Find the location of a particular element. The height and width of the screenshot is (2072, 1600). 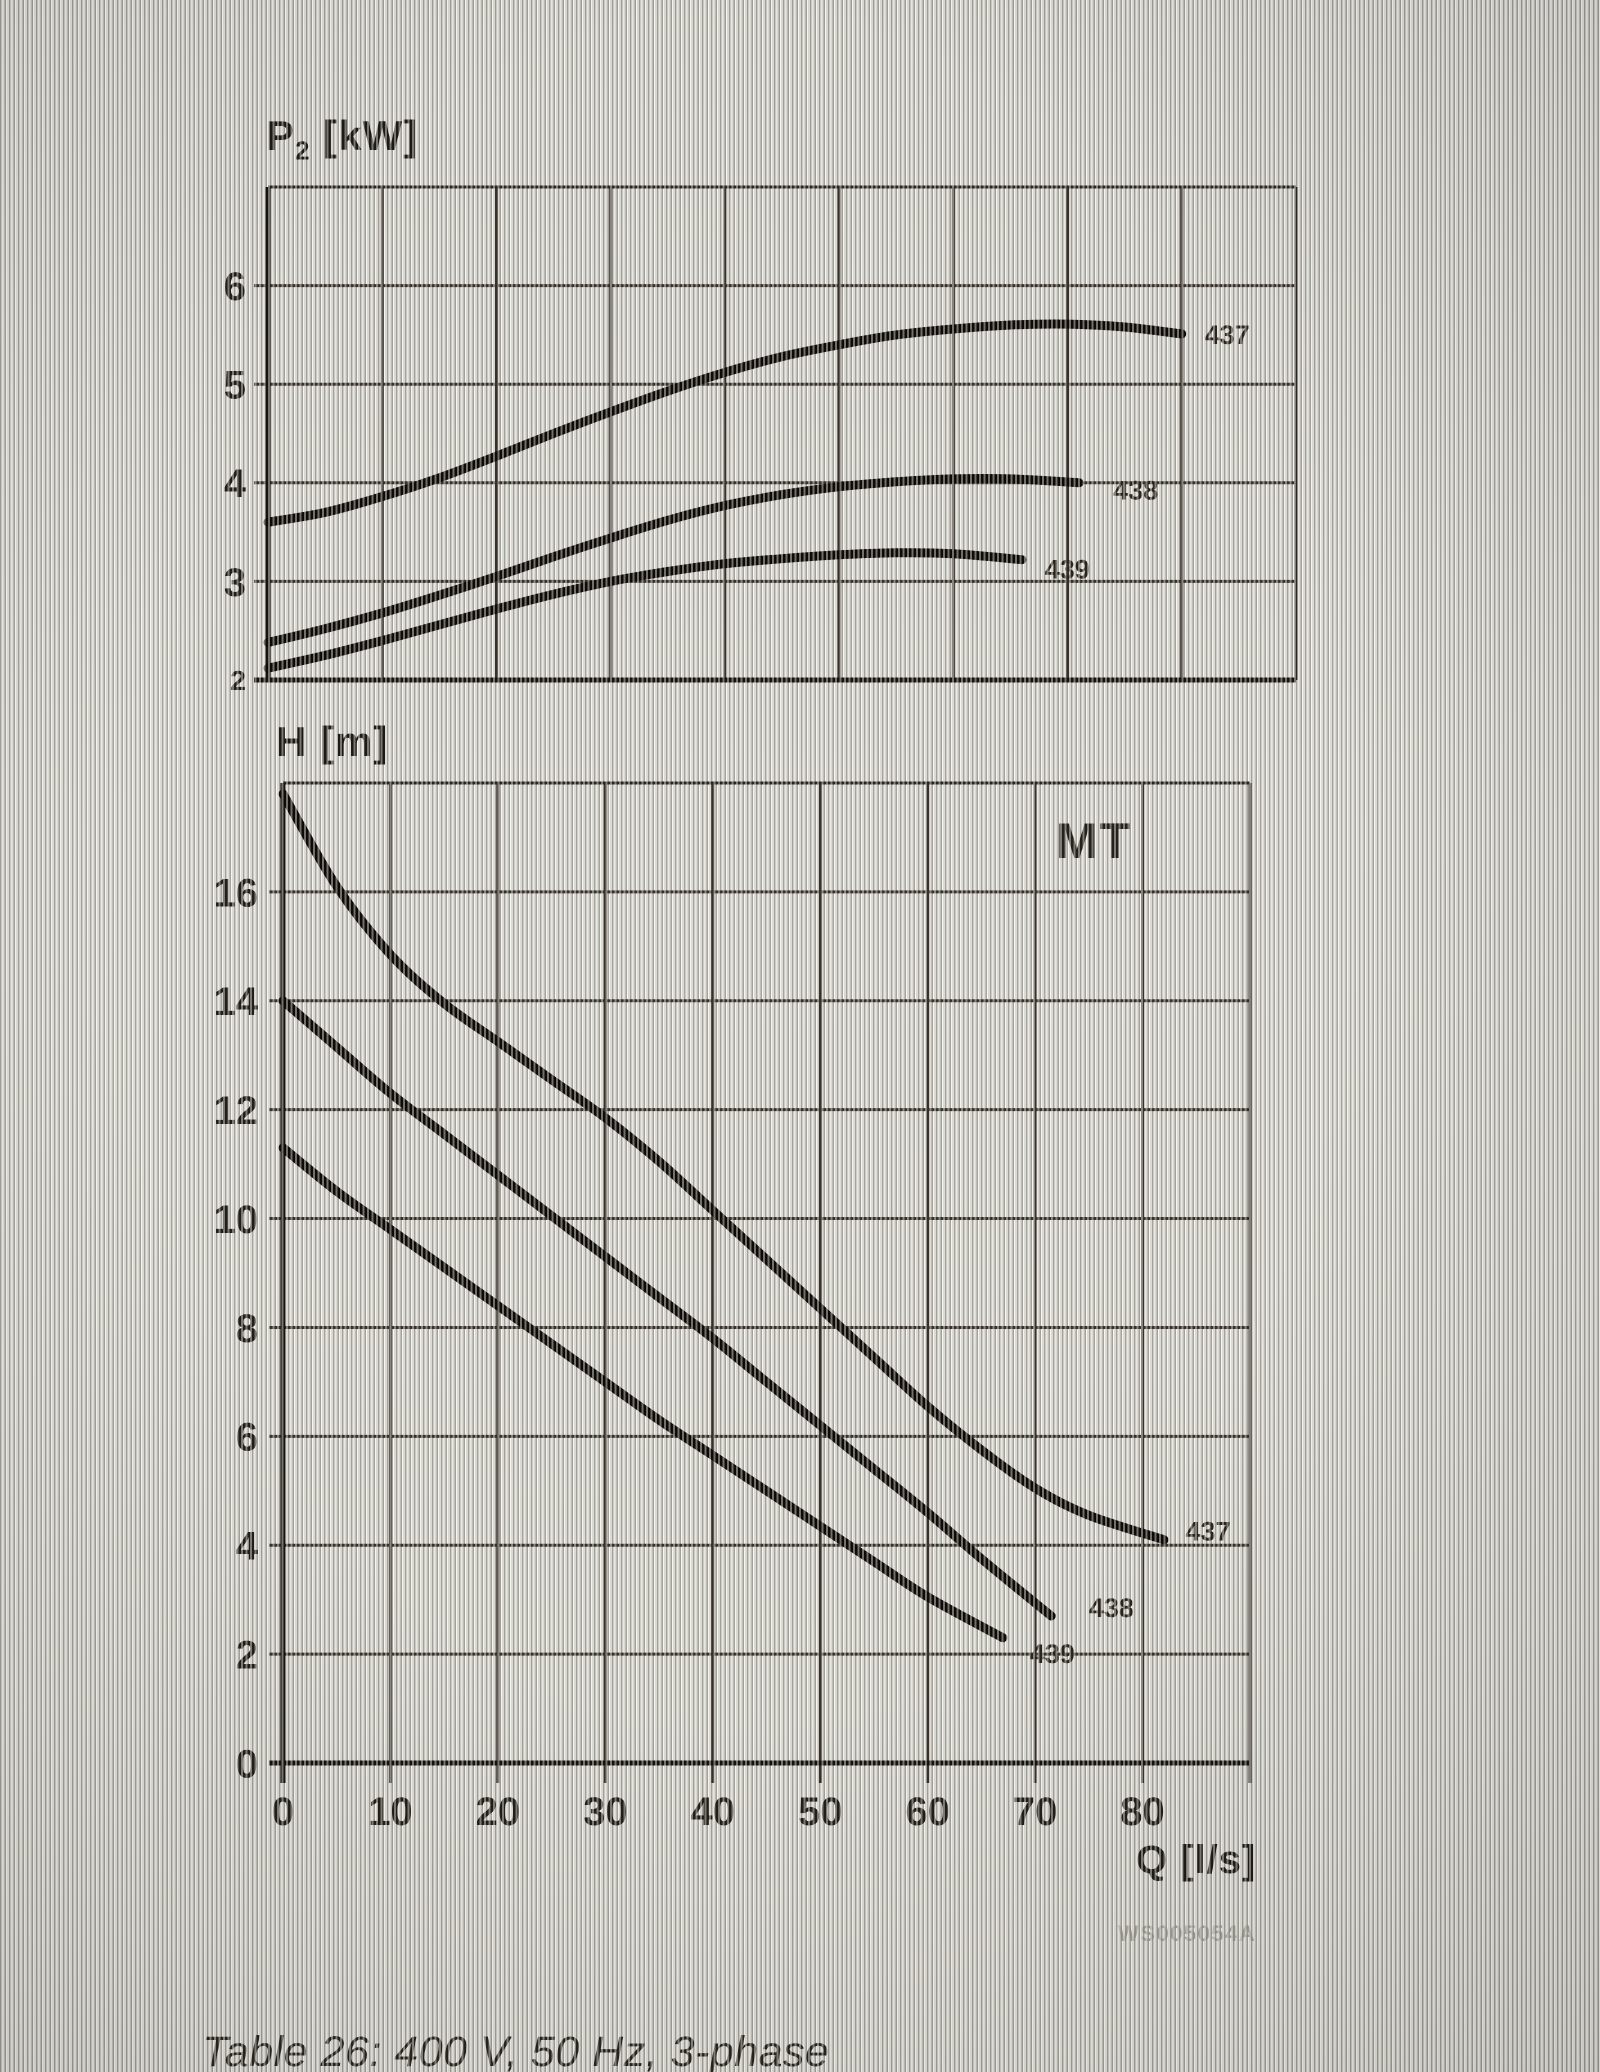

x-tick-label-80: 80 is located at coordinates (1142, 1812).